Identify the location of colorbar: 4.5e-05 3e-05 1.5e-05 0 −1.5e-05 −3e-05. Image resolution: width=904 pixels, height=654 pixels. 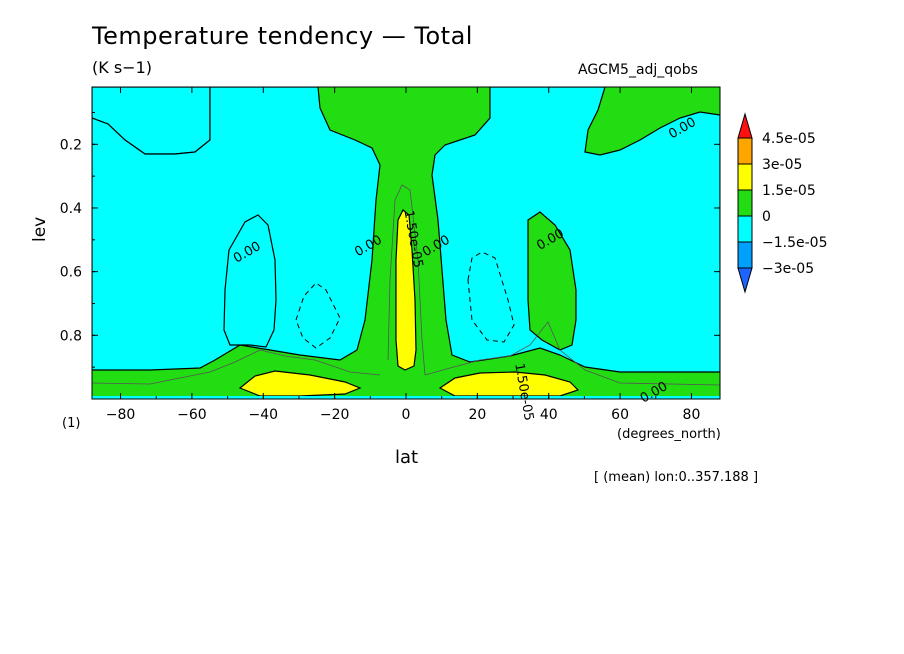
(782, 203).